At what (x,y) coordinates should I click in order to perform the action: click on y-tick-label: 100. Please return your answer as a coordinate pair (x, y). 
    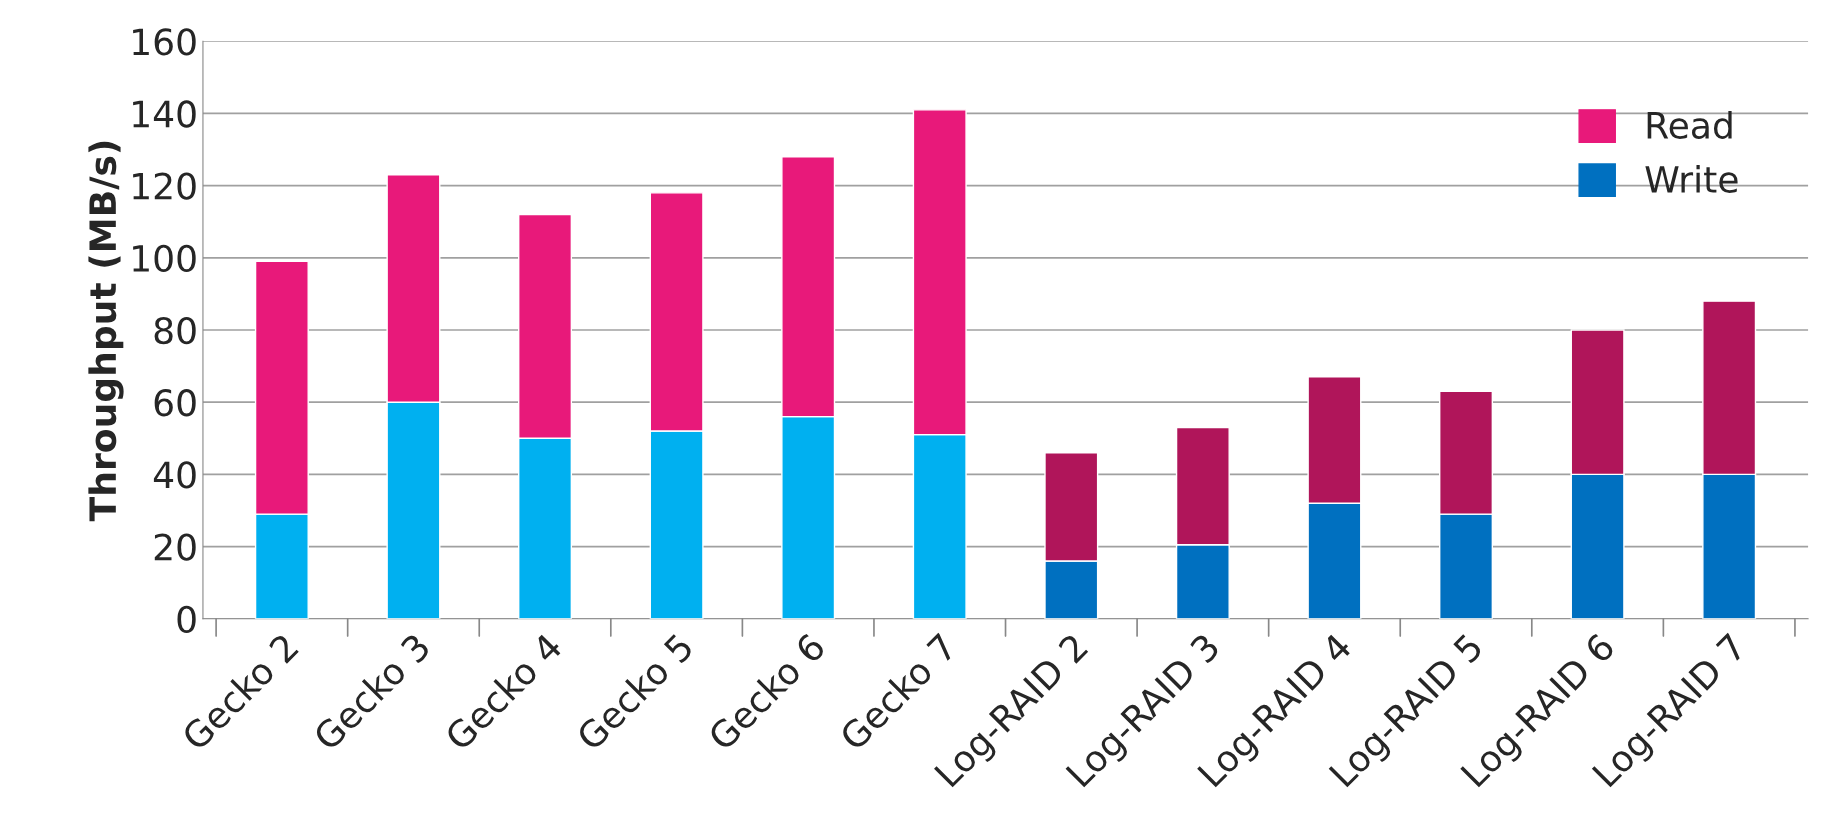
    Looking at the image, I should click on (164, 258).